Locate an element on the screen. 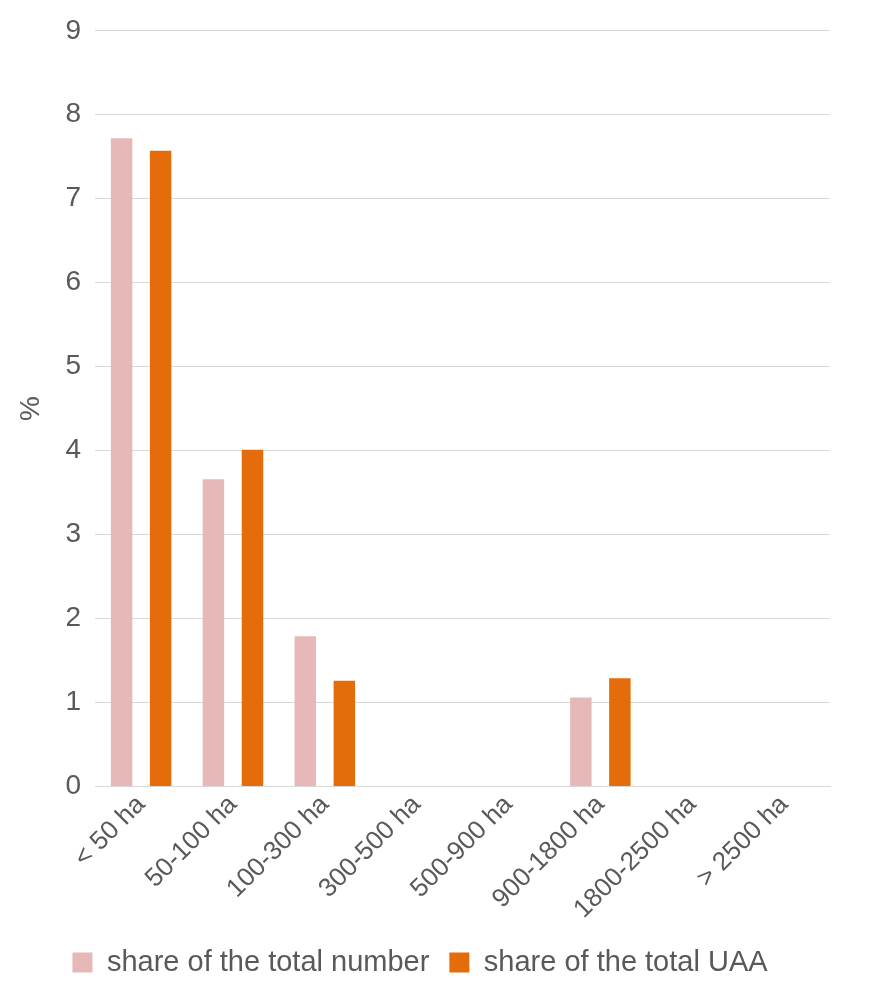  y-tick-label: 6 is located at coordinates (73, 281).